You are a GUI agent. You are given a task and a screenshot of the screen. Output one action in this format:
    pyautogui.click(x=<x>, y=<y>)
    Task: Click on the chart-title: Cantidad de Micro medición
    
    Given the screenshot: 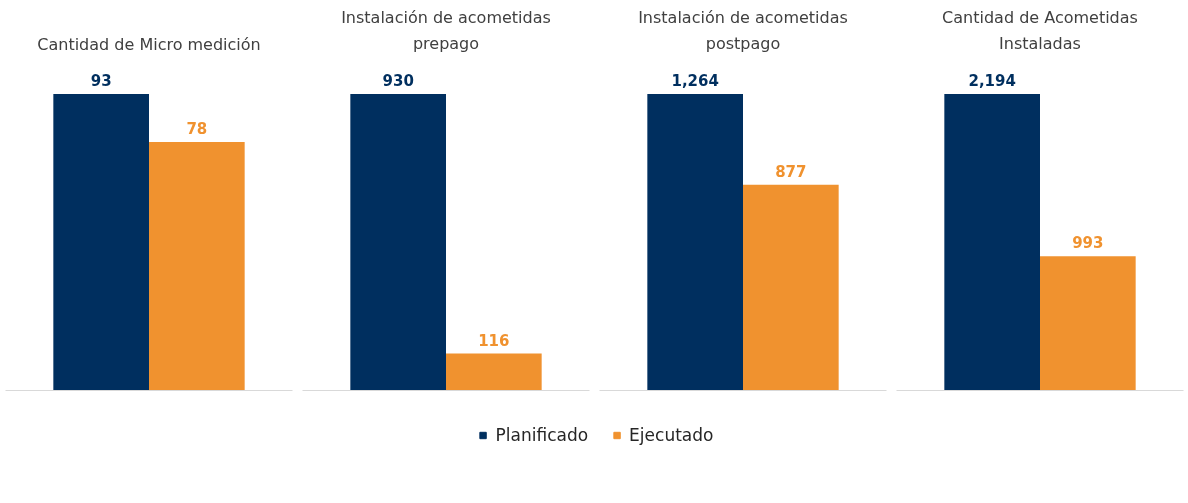 What is the action you would take?
    pyautogui.click(x=149, y=44)
    